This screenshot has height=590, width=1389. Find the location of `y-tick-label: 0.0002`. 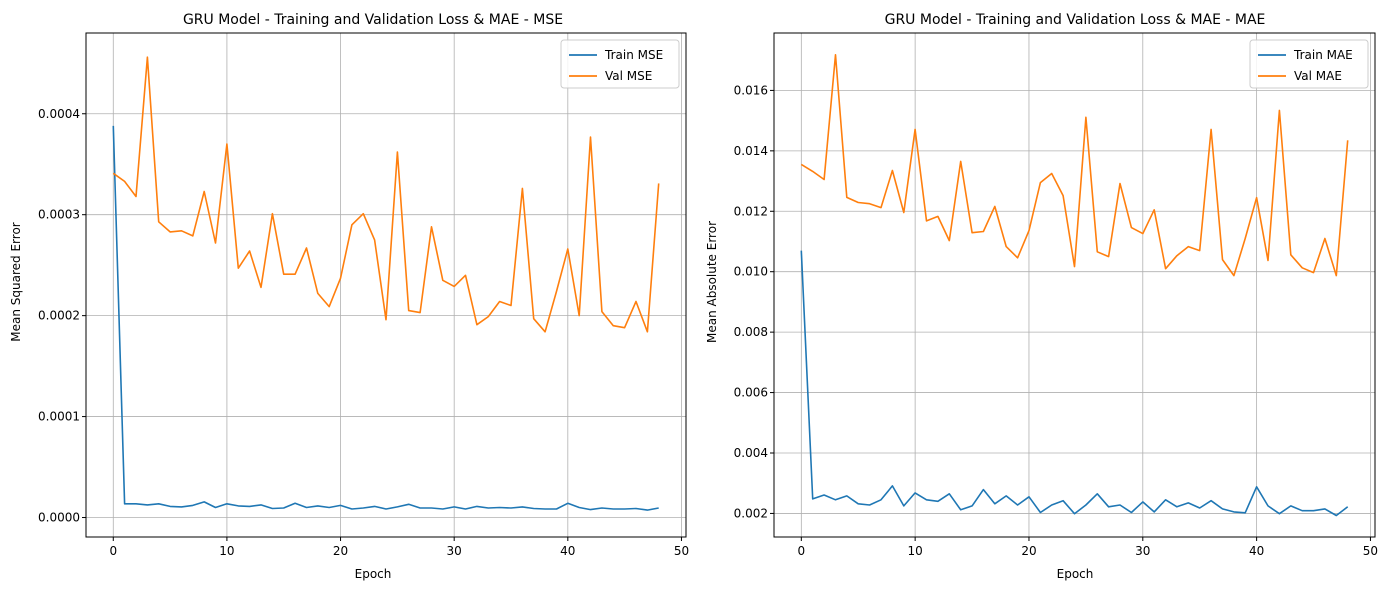

y-tick-label: 0.0002 is located at coordinates (59, 316).